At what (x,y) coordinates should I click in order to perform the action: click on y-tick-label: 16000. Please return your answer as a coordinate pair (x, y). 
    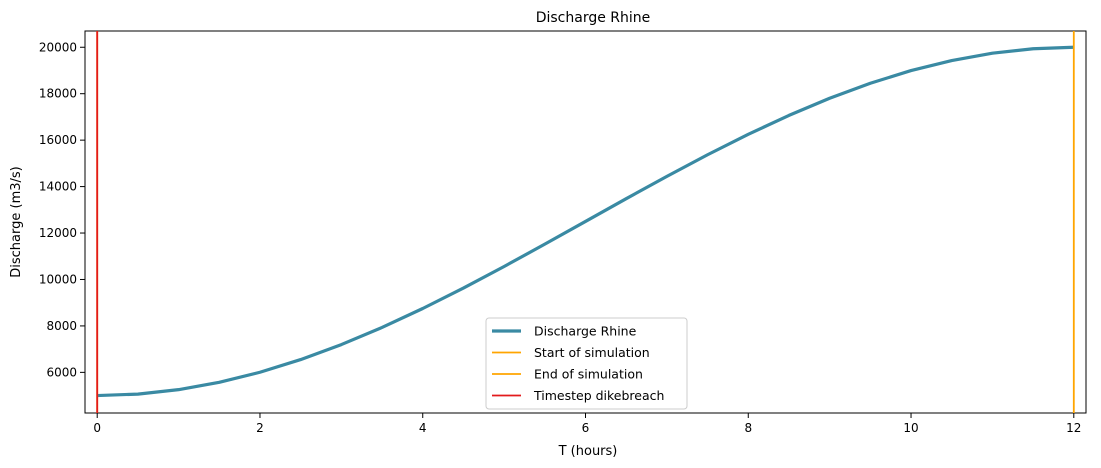
    Looking at the image, I should click on (58, 140).